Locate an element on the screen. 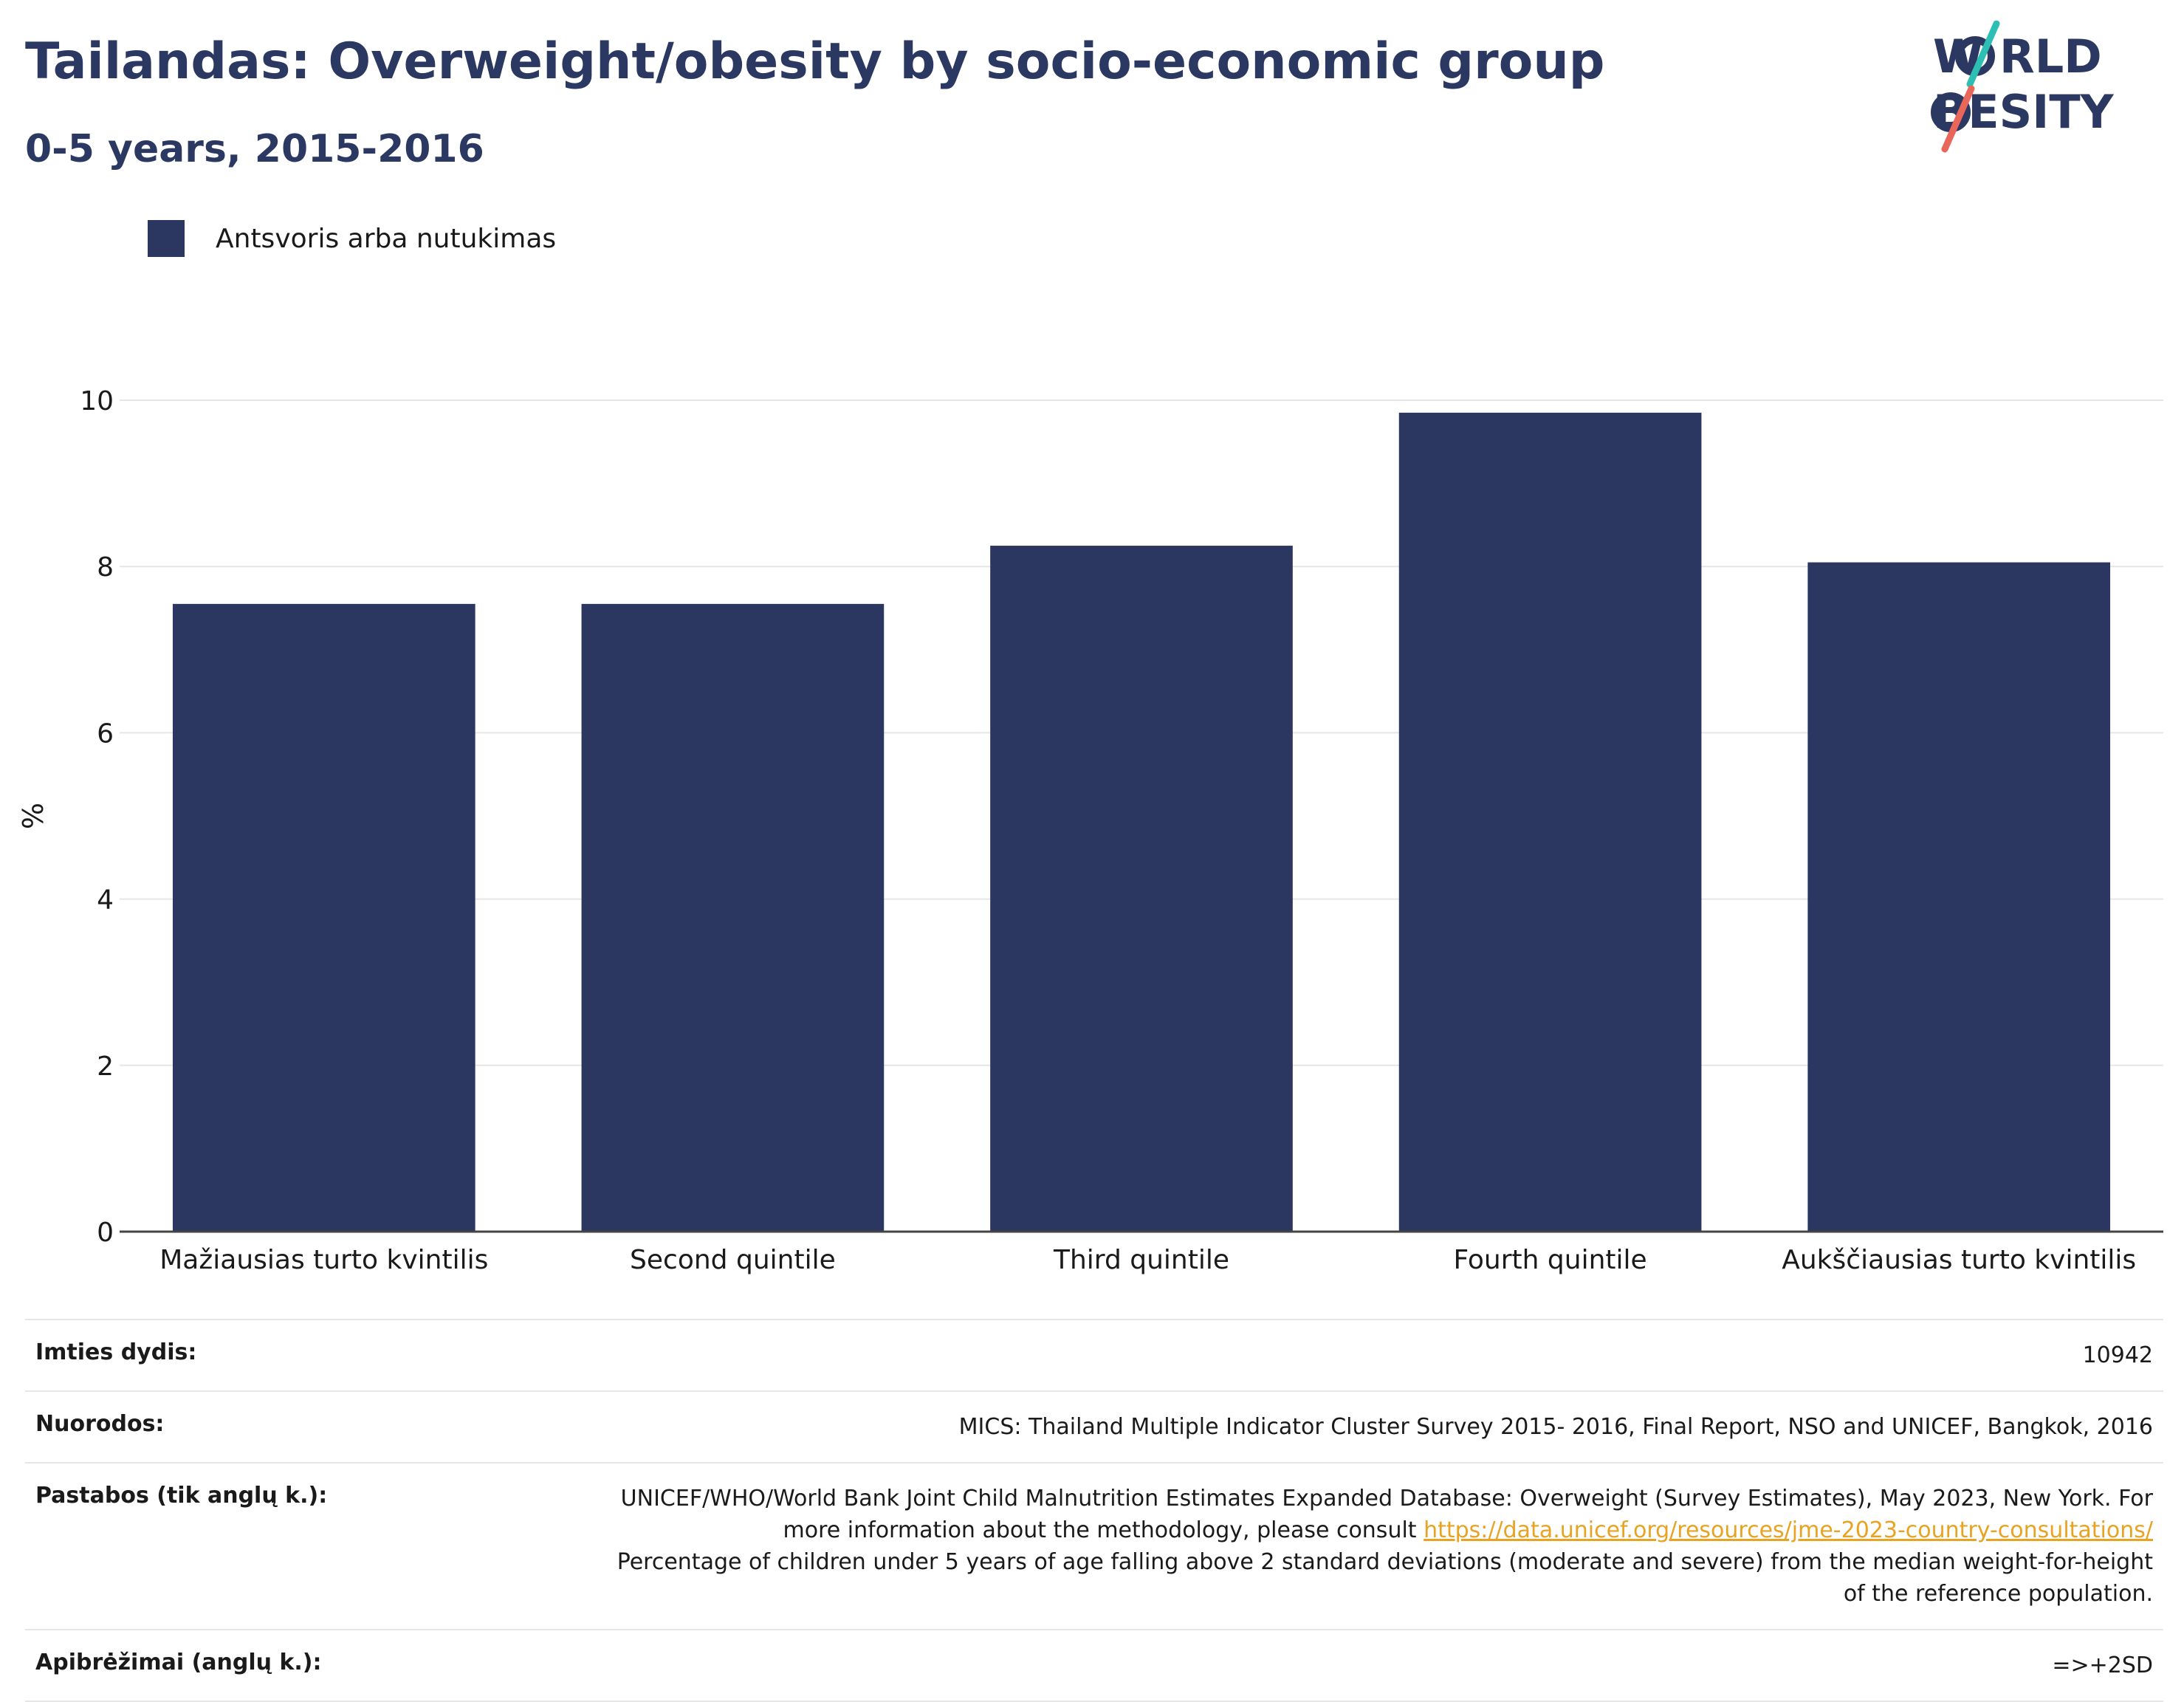 The width and height of the screenshot is (2184, 1702). references-label: Nuorodos: is located at coordinates (100, 1424).